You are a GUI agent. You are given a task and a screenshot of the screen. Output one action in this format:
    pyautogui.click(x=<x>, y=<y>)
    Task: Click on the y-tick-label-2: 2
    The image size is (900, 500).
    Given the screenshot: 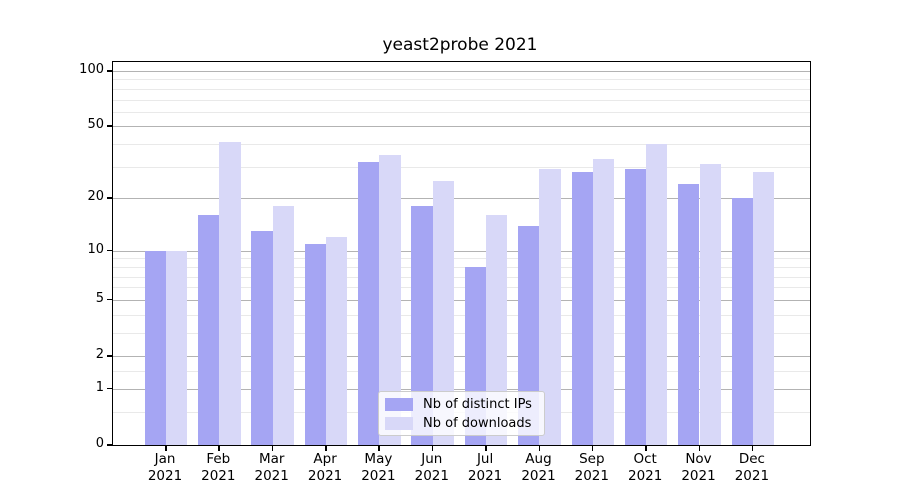 What is the action you would take?
    pyautogui.click(x=99, y=354)
    